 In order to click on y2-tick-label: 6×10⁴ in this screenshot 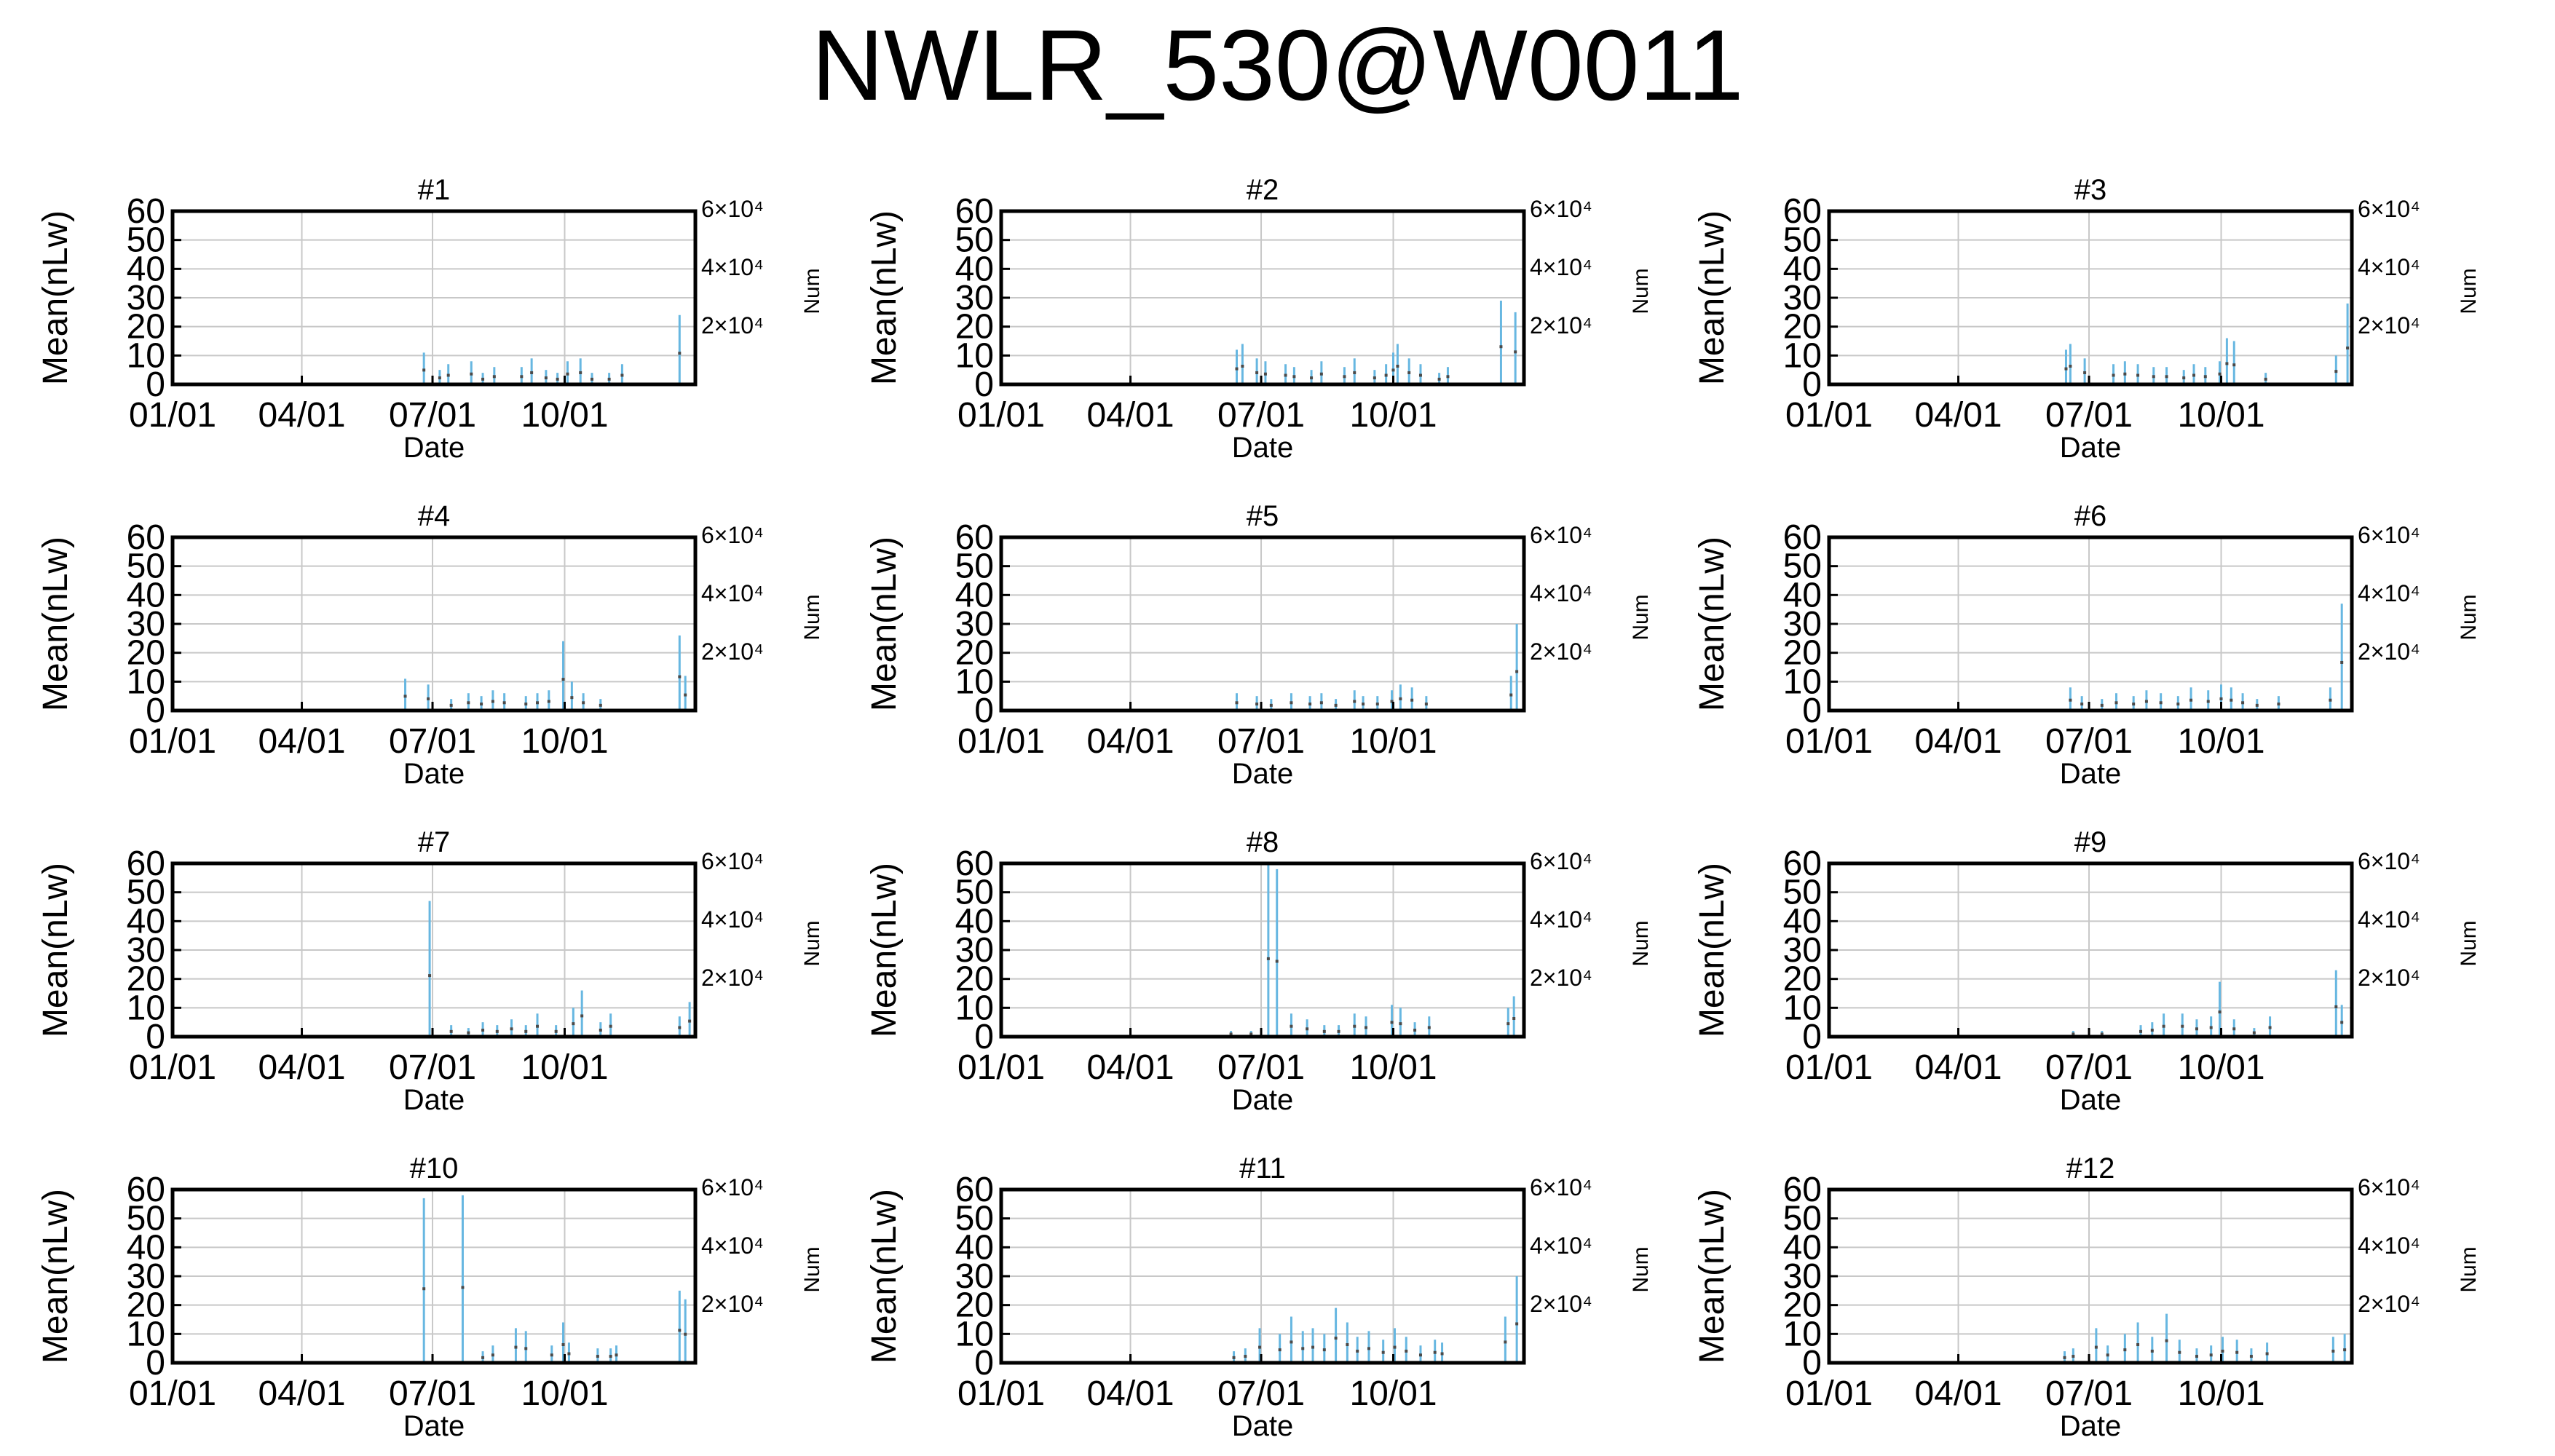, I will do `click(1561, 1187)`.